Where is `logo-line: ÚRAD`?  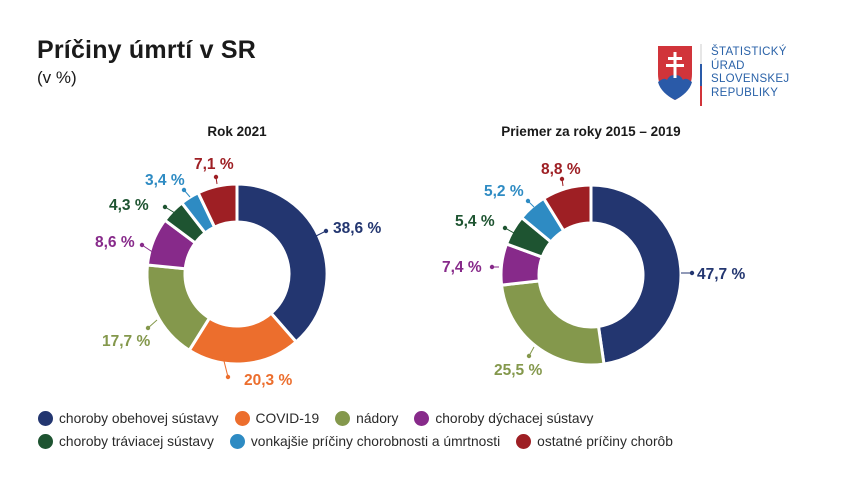 logo-line: ÚRAD is located at coordinates (728, 65).